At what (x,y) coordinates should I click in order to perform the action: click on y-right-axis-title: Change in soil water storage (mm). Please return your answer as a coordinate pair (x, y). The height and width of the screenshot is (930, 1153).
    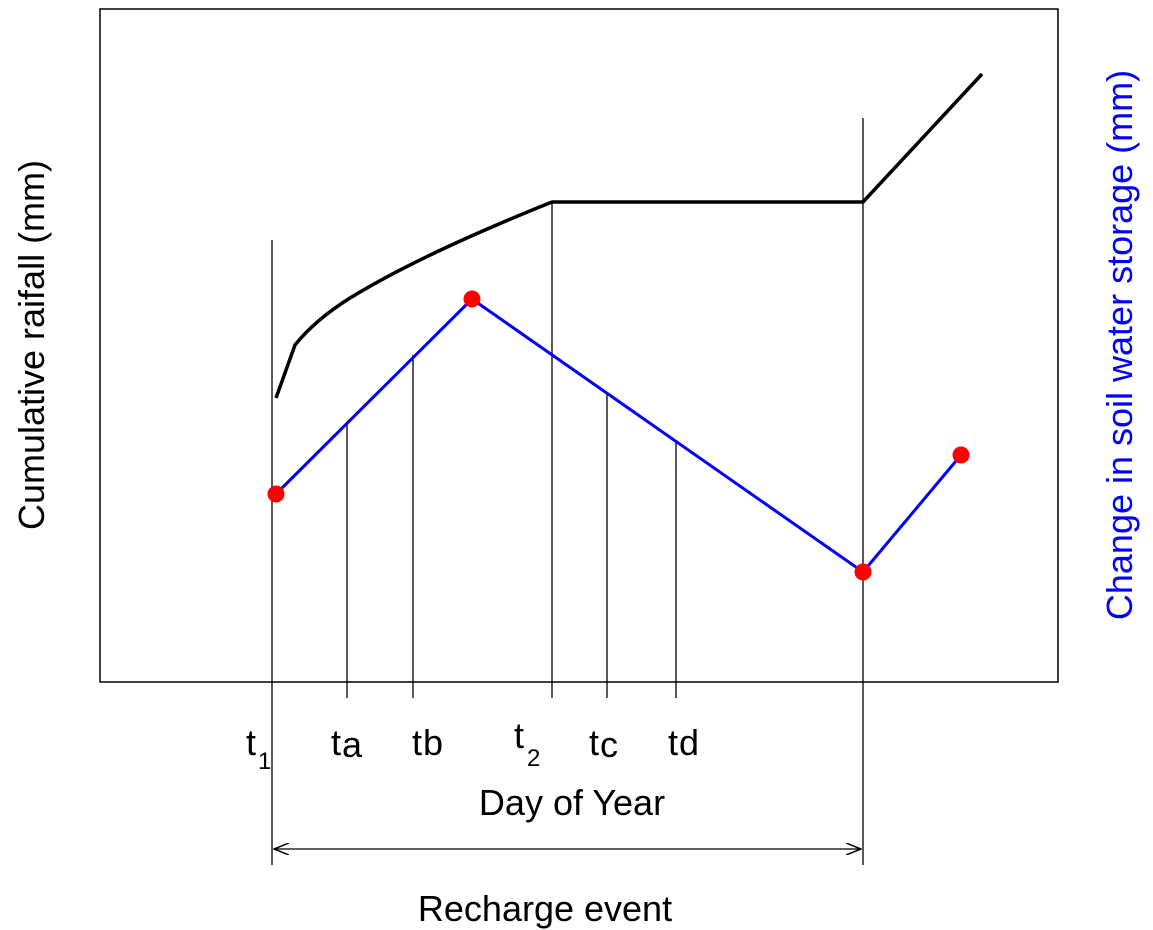
    Looking at the image, I should click on (1119, 345).